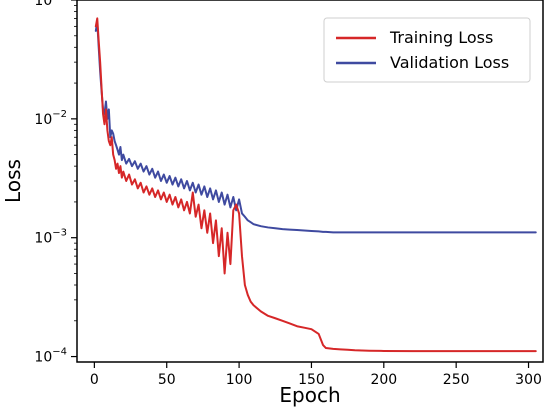 Image resolution: width=550 pixels, height=413 pixels. I want to click on x-tick-label: 150, so click(311, 380).